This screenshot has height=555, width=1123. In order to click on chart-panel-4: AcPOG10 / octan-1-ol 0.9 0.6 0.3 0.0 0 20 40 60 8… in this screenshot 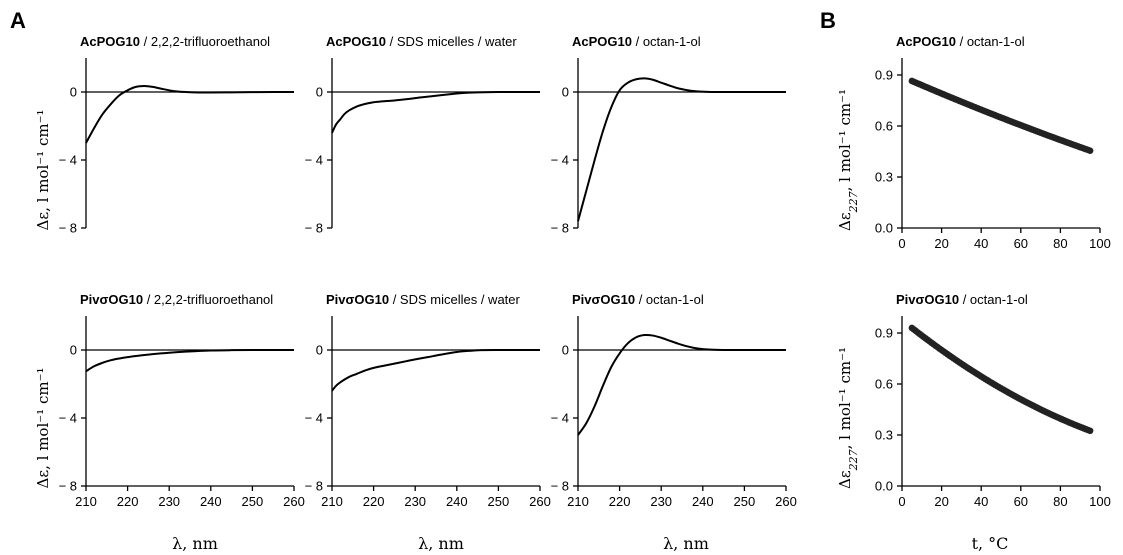, I will do `click(993, 142)`.